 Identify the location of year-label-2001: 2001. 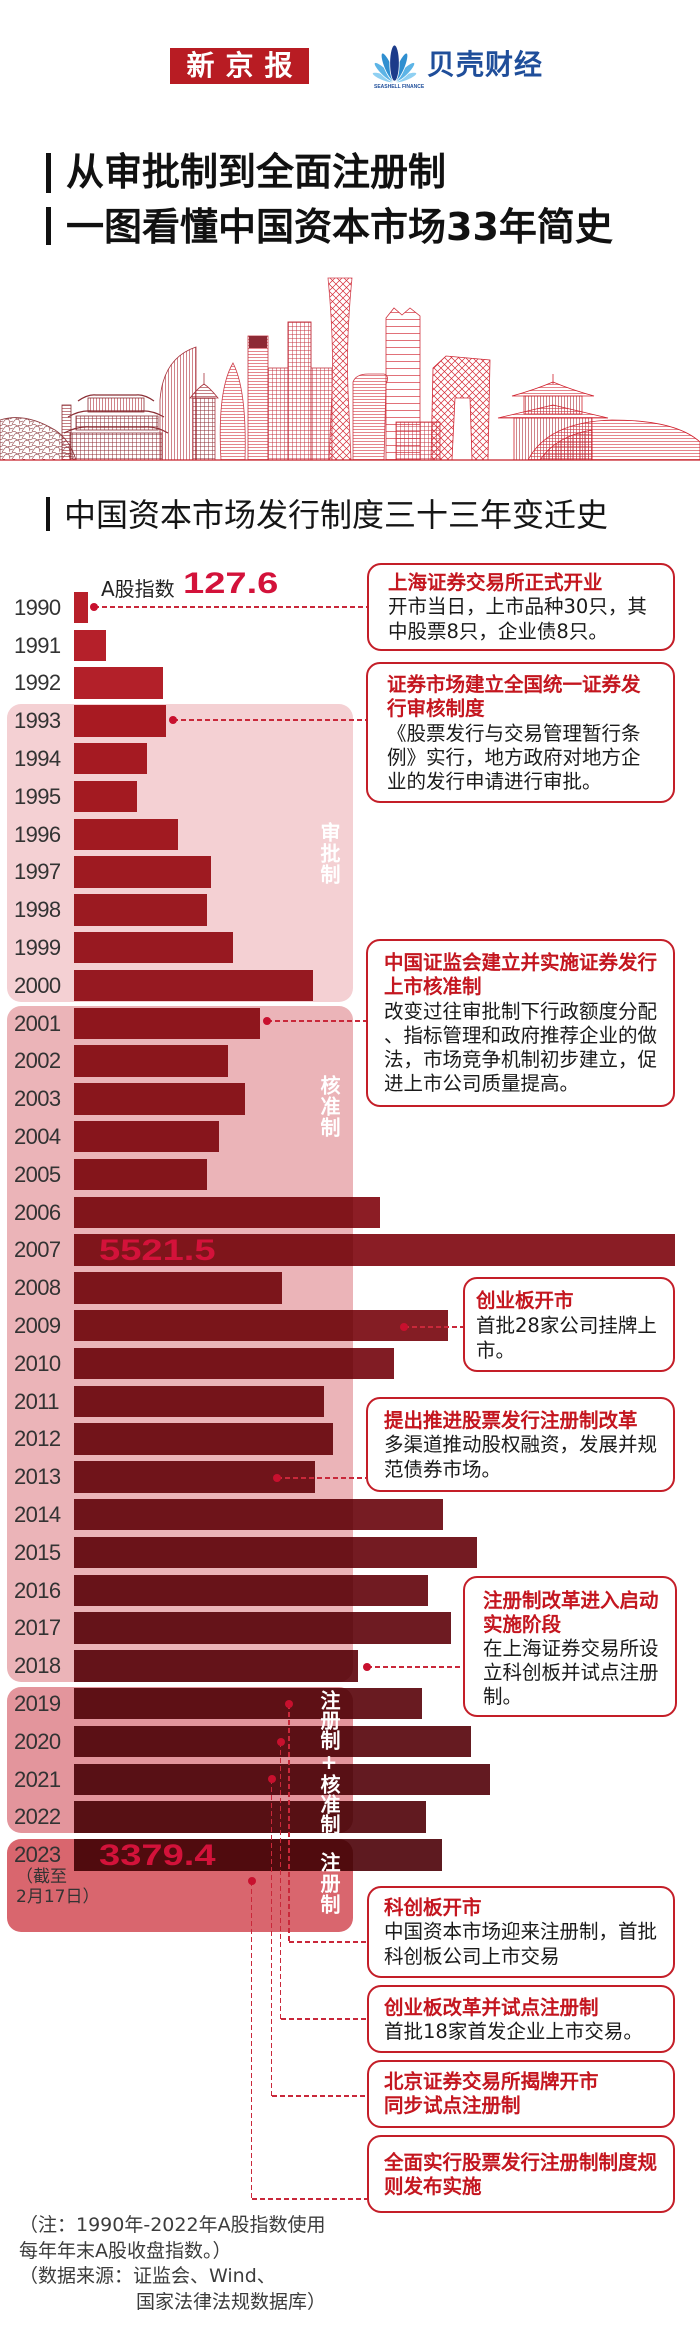
(37, 1023).